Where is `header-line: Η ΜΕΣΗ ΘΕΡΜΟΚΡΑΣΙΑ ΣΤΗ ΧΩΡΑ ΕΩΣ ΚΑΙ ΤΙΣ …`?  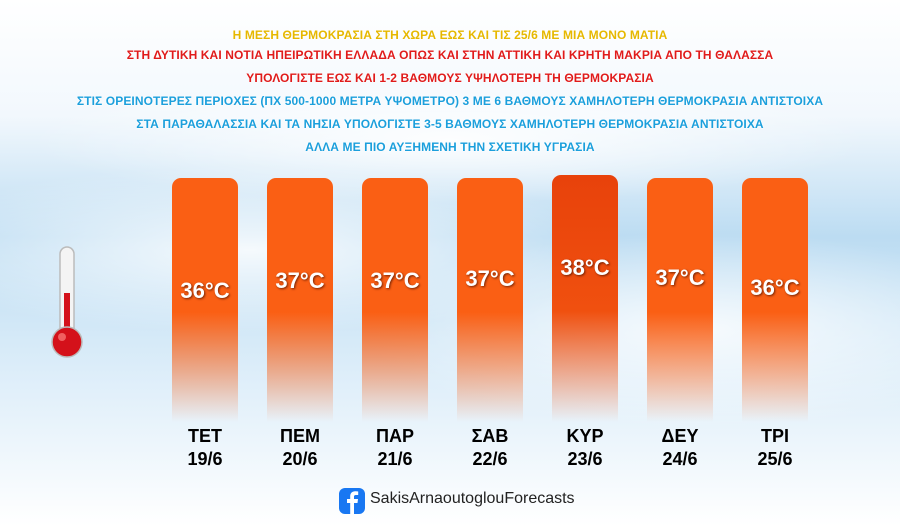 header-line: Η ΜΕΣΗ ΘΕΡΜΟΚΡΑΣΙΑ ΣΤΗ ΧΩΡΑ ΕΩΣ ΚΑΙ ΤΙΣ … is located at coordinates (450, 35).